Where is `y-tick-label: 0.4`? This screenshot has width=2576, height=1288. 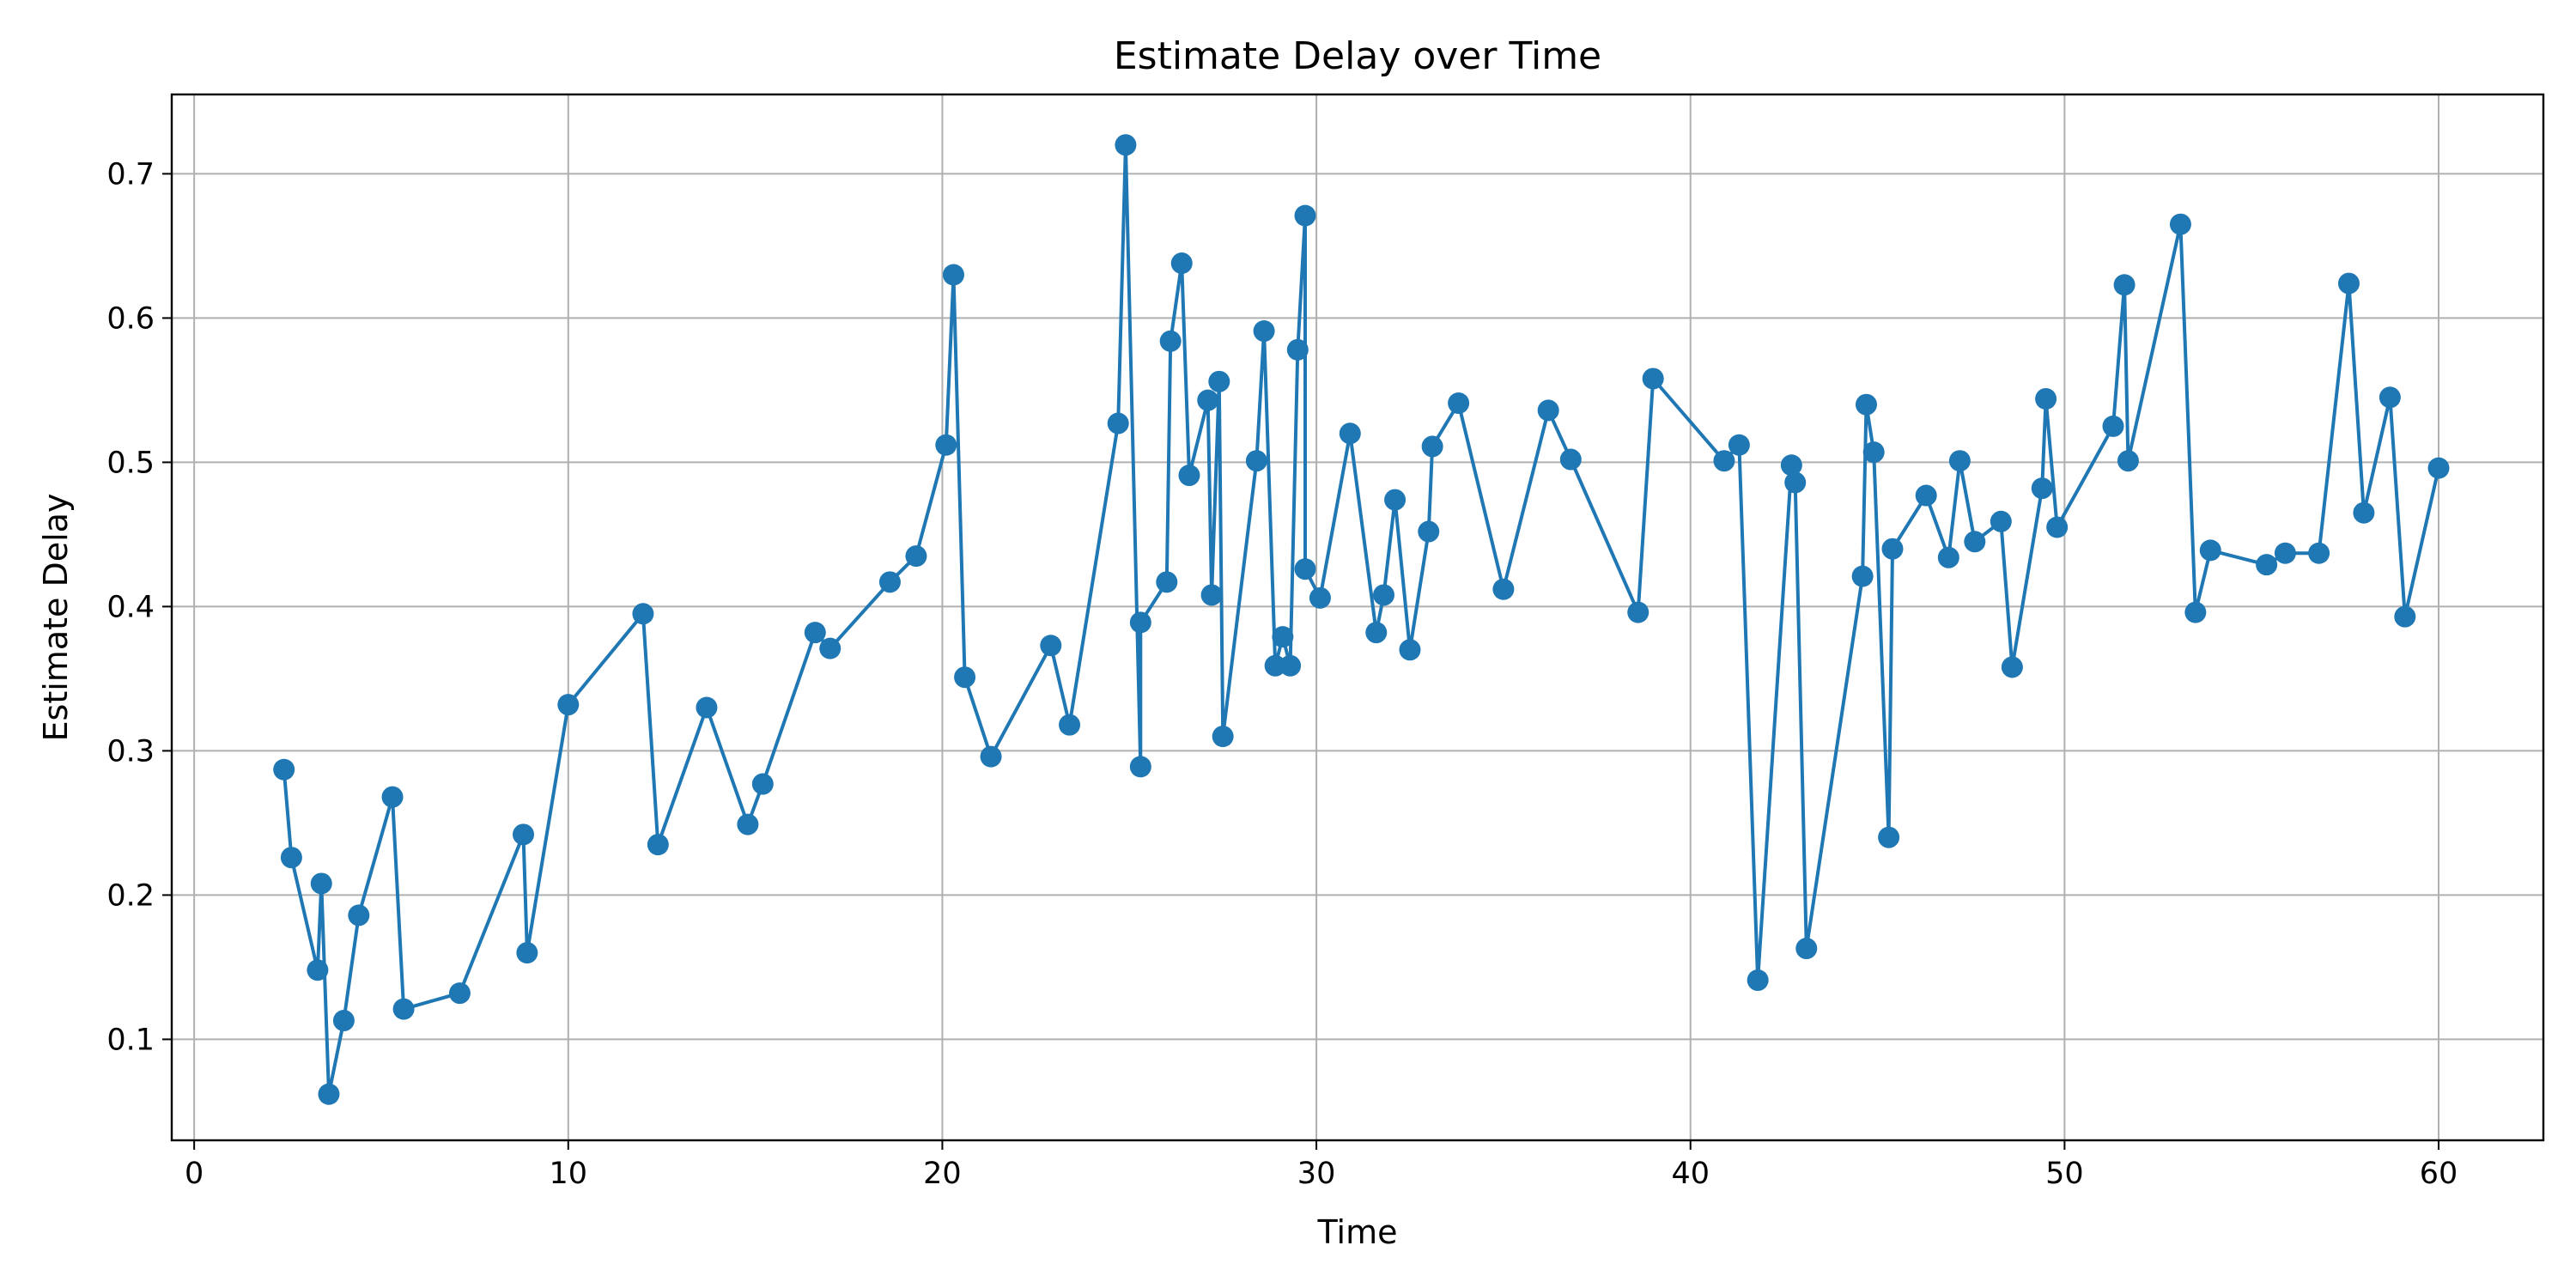 y-tick-label: 0.4 is located at coordinates (130, 607).